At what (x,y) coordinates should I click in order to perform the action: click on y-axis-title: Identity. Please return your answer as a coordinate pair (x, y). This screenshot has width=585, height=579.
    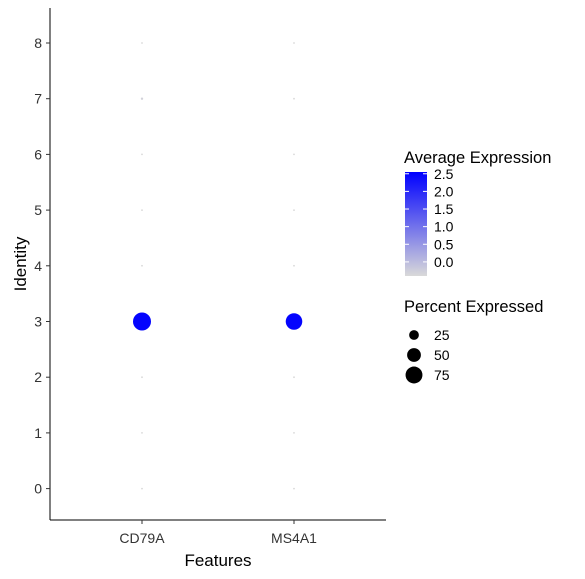
    Looking at the image, I should click on (20, 263).